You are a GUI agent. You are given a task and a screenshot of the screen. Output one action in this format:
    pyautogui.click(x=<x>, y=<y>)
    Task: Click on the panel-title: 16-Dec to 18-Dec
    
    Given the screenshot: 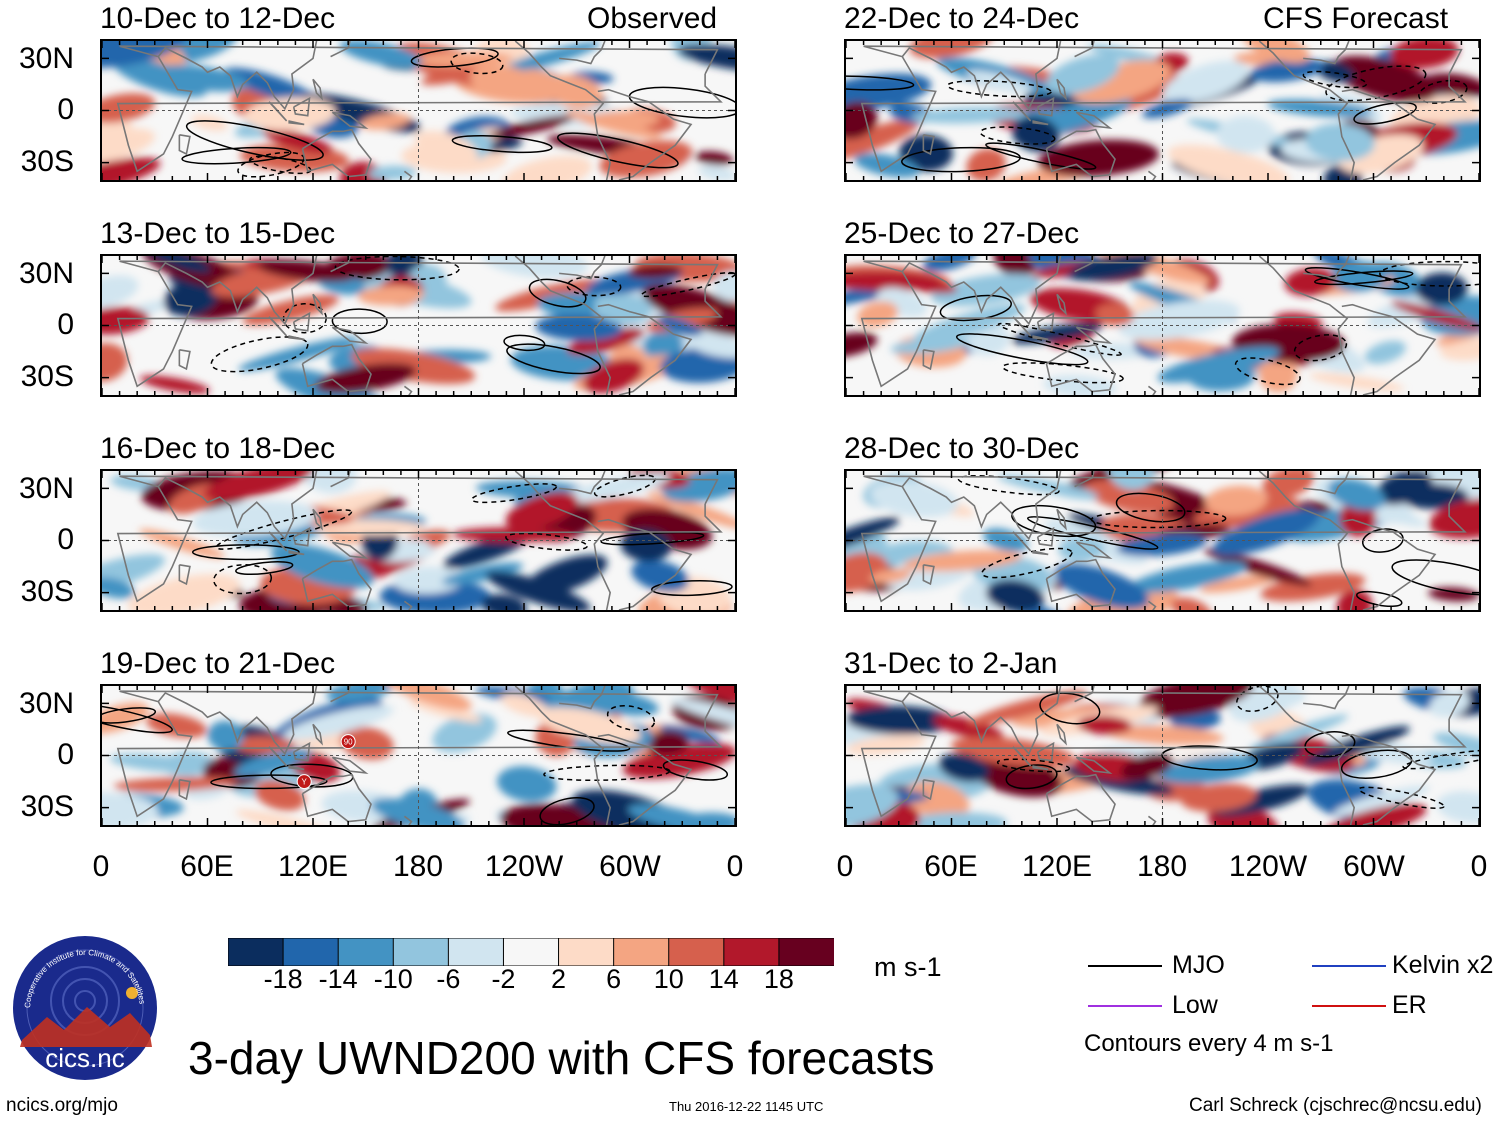 What is the action you would take?
    pyautogui.click(x=218, y=448)
    